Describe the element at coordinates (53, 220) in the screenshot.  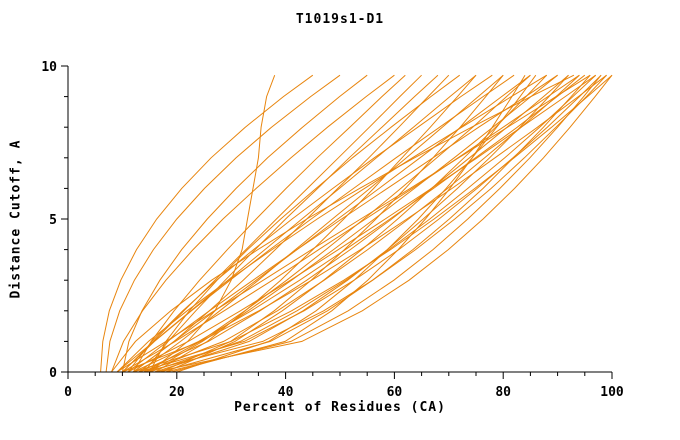
I see `y-tick-label: 5` at that location.